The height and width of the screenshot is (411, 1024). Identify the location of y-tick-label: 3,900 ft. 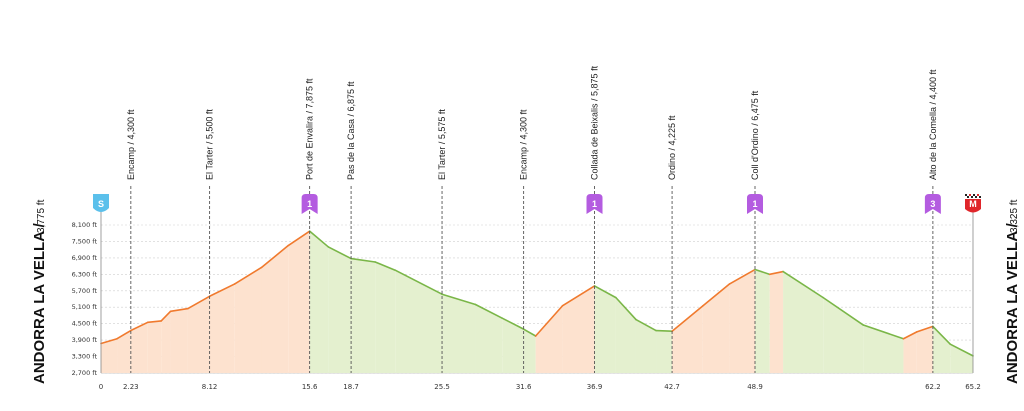
(85, 340).